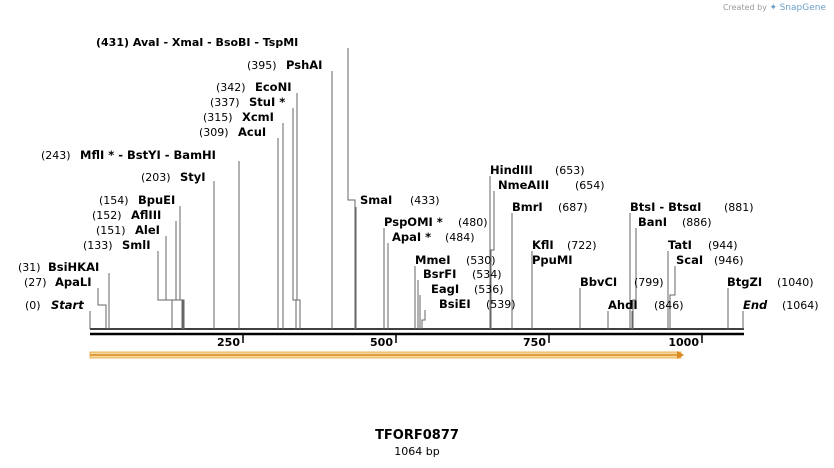 Image resolution: width=834 pixels, height=468 pixels. Describe the element at coordinates (294, 218) in the screenshot. I see `cut-line-stui` at that location.